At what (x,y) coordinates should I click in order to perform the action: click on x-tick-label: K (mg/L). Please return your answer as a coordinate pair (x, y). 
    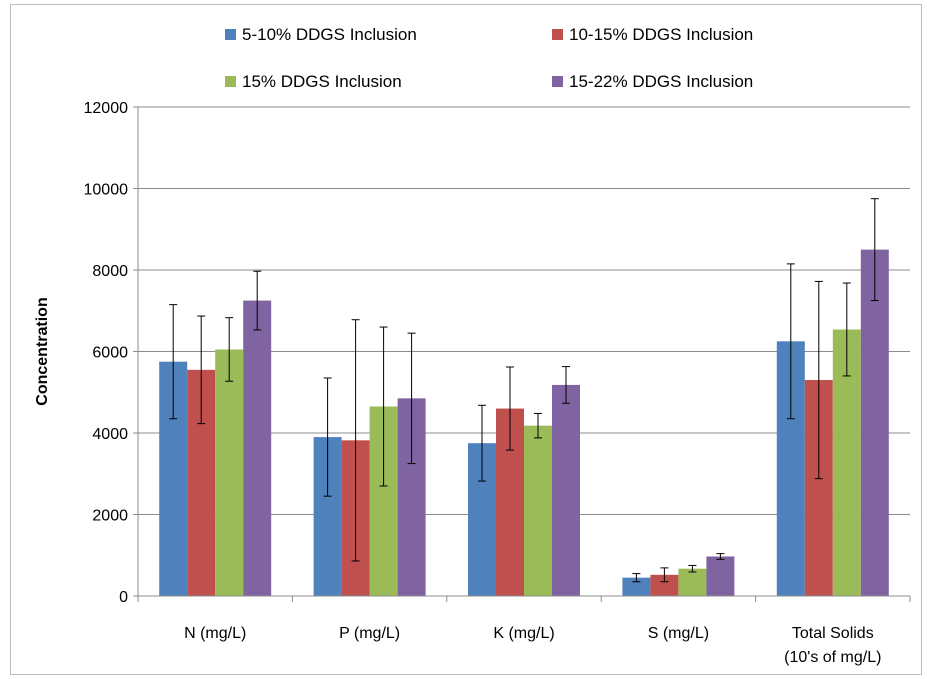
    Looking at the image, I should click on (523, 633).